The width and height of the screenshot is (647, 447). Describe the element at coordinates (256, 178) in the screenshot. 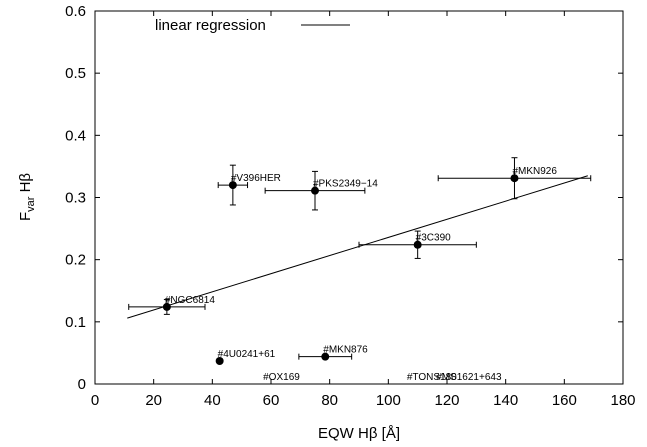

I see `point-label: #V396HER` at that location.